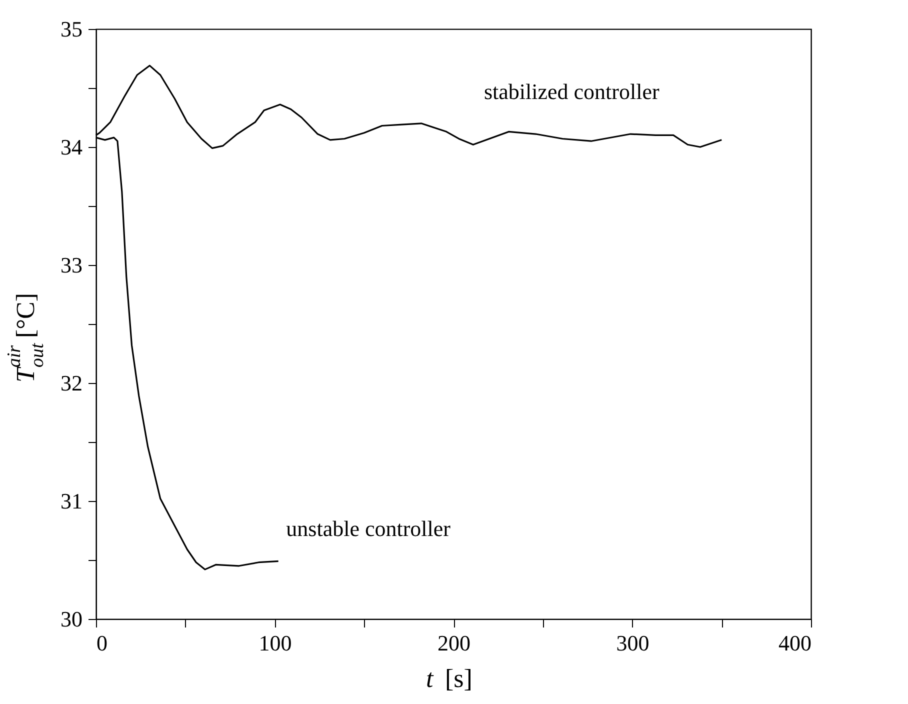 This screenshot has width=908, height=704. I want to click on series-label: stabilized controller, so click(572, 91).